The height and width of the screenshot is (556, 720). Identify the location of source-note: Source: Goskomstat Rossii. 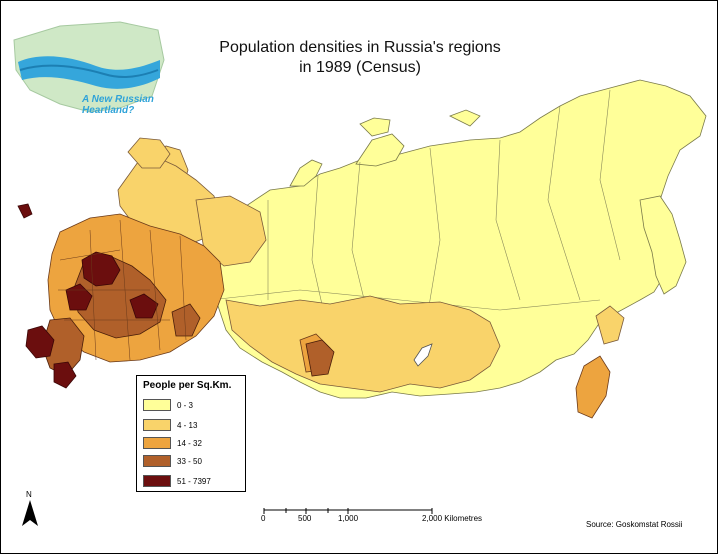
(634, 524).